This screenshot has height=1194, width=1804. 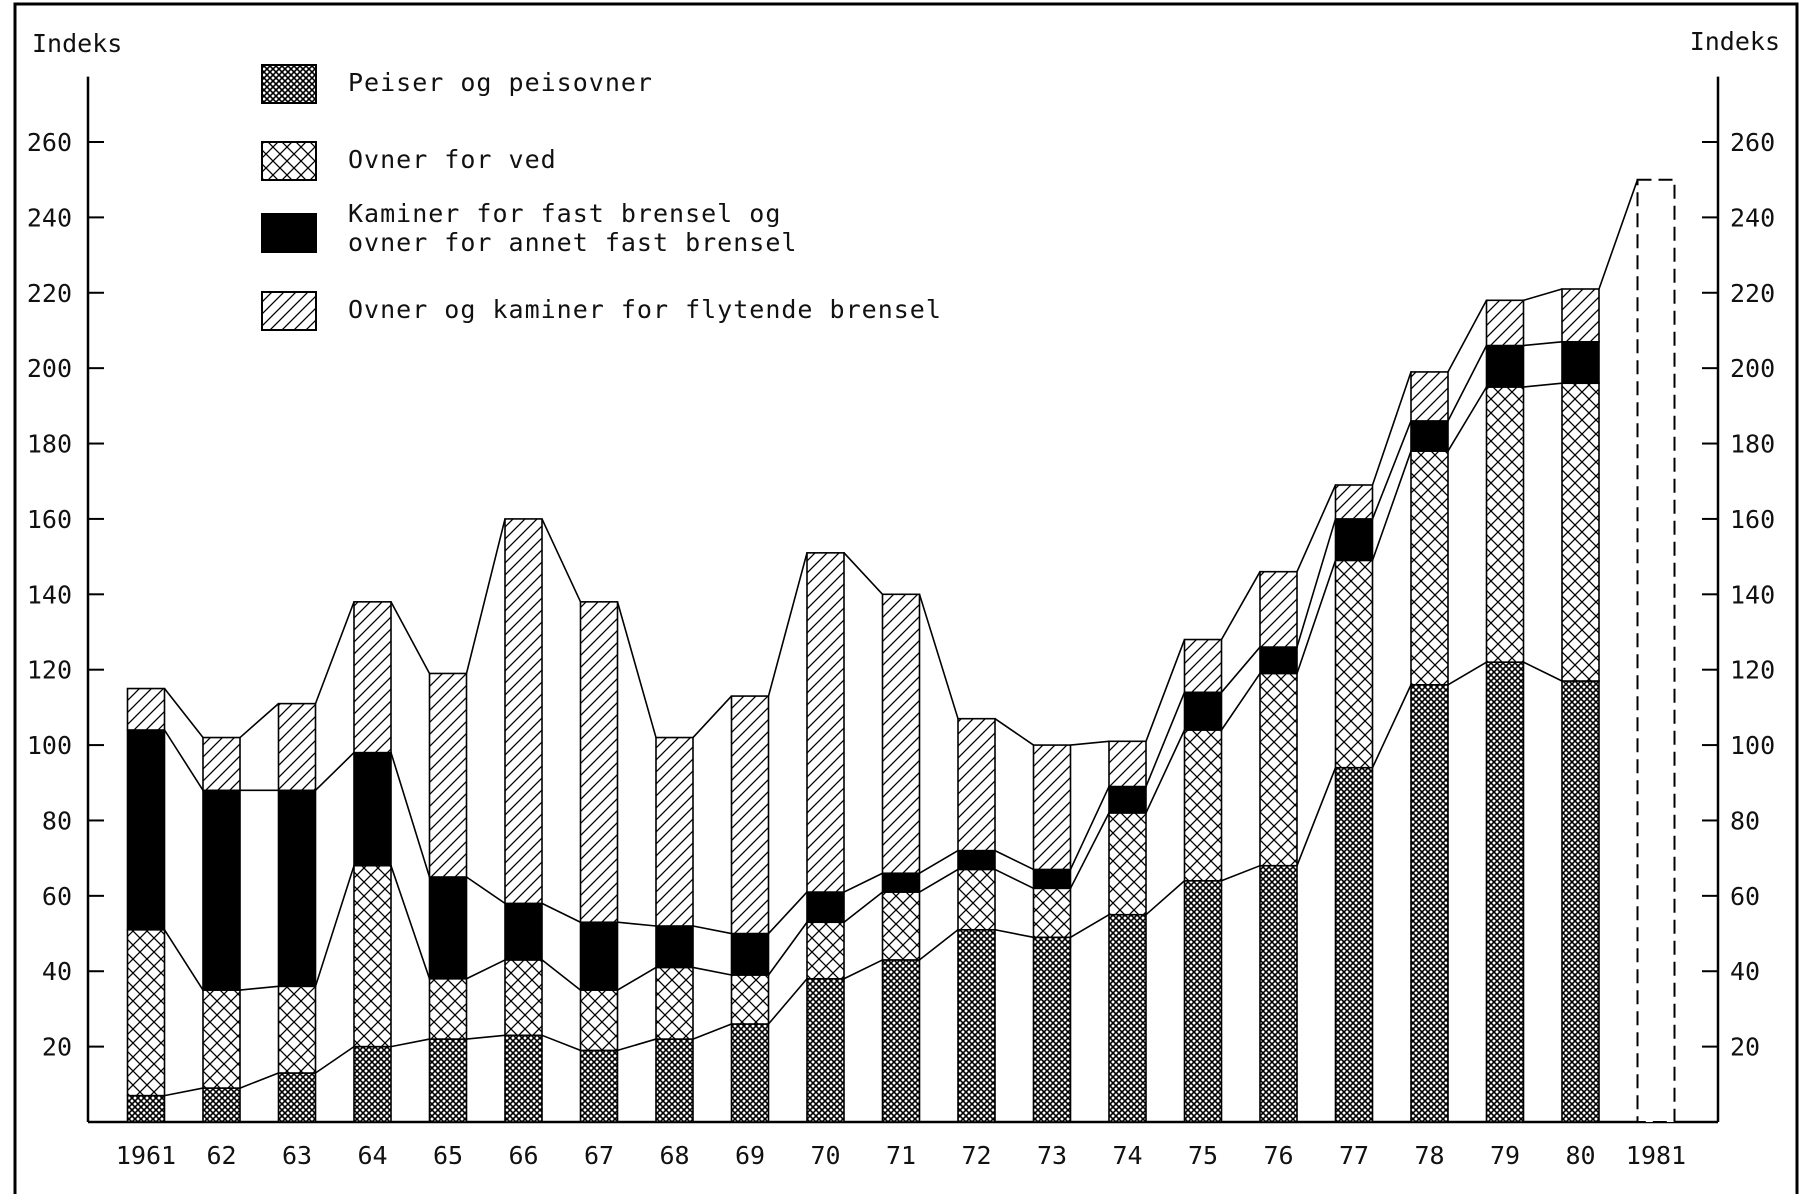 What do you see at coordinates (1752, 293) in the screenshot?
I see `y-tick-label-right: 220` at bounding box center [1752, 293].